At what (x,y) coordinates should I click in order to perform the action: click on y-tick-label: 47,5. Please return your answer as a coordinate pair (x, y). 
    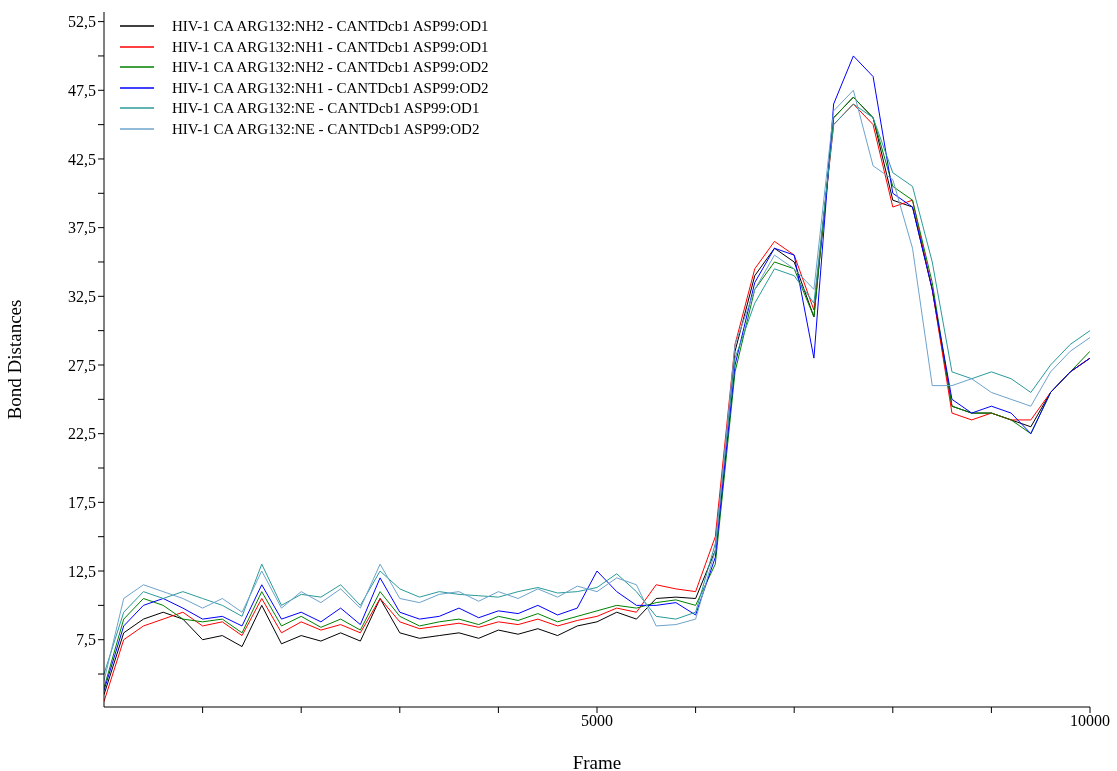
    Looking at the image, I should click on (82, 90).